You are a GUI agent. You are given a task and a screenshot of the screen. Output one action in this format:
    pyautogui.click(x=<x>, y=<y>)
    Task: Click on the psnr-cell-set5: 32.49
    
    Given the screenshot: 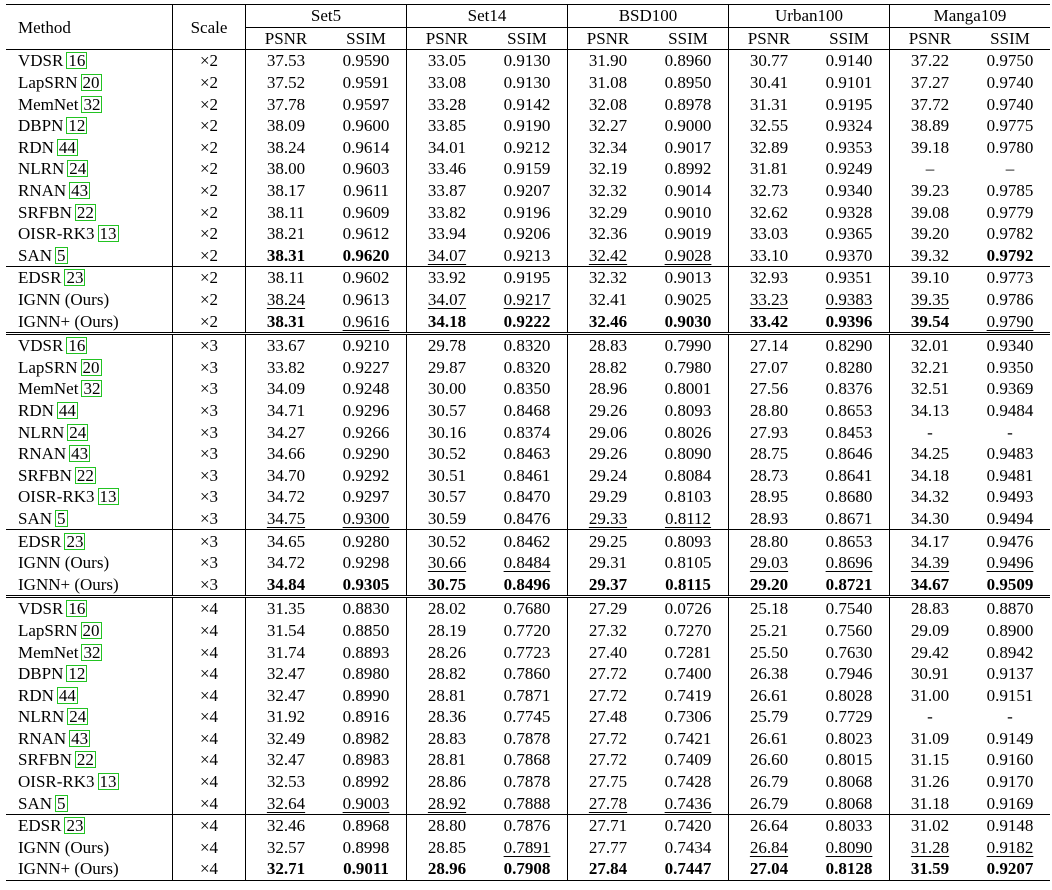 What is the action you would take?
    pyautogui.click(x=285, y=738)
    